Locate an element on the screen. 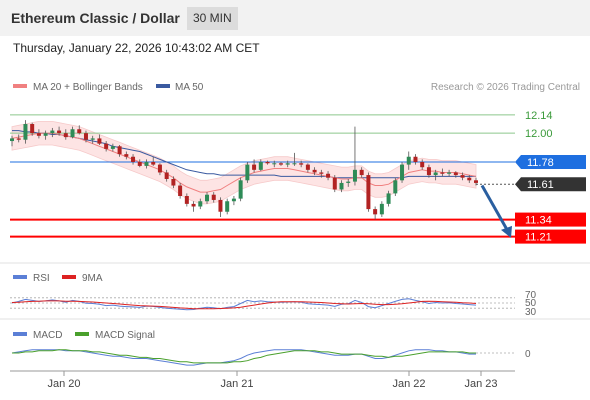 This screenshot has width=590, height=400. rsi-lines is located at coordinates (262, 304).